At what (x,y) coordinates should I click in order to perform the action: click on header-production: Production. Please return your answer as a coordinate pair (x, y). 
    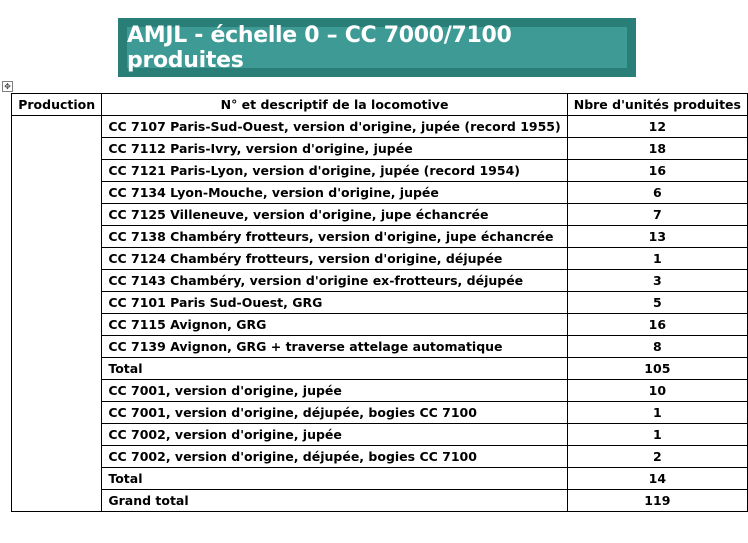
    Looking at the image, I should click on (56, 104).